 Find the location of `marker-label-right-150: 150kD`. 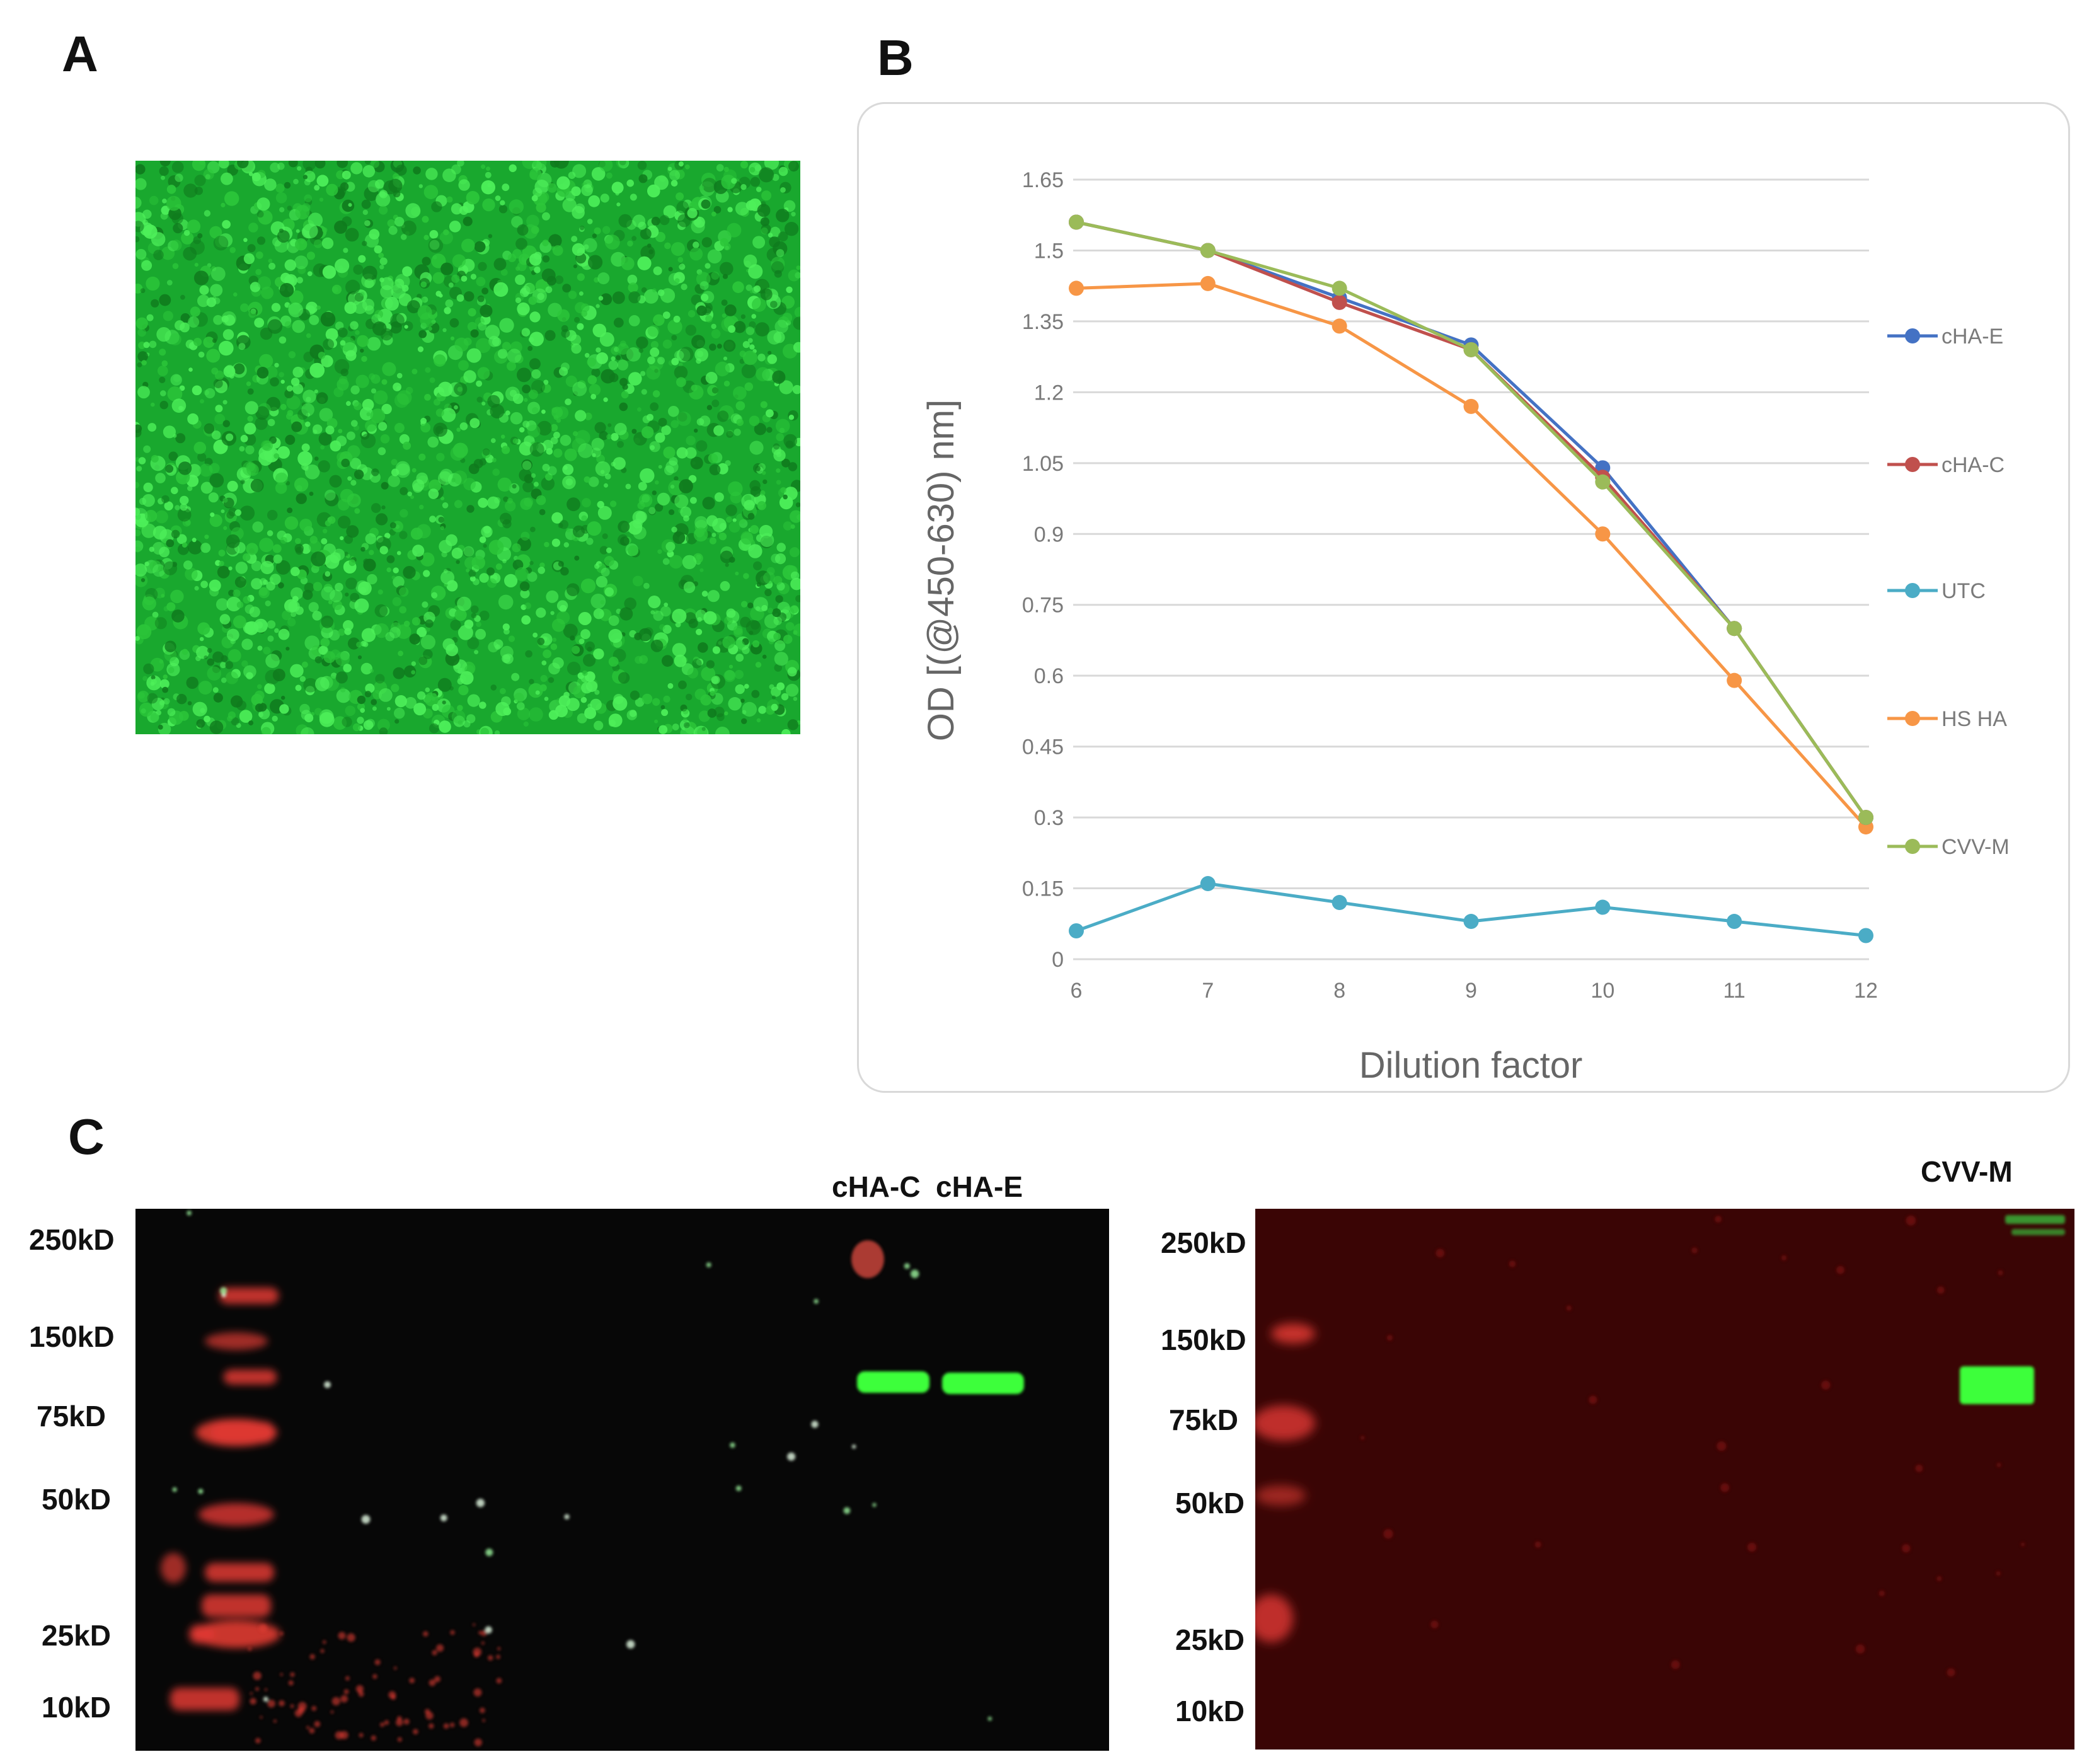

marker-label-right-150: 150kD is located at coordinates (1203, 1340).